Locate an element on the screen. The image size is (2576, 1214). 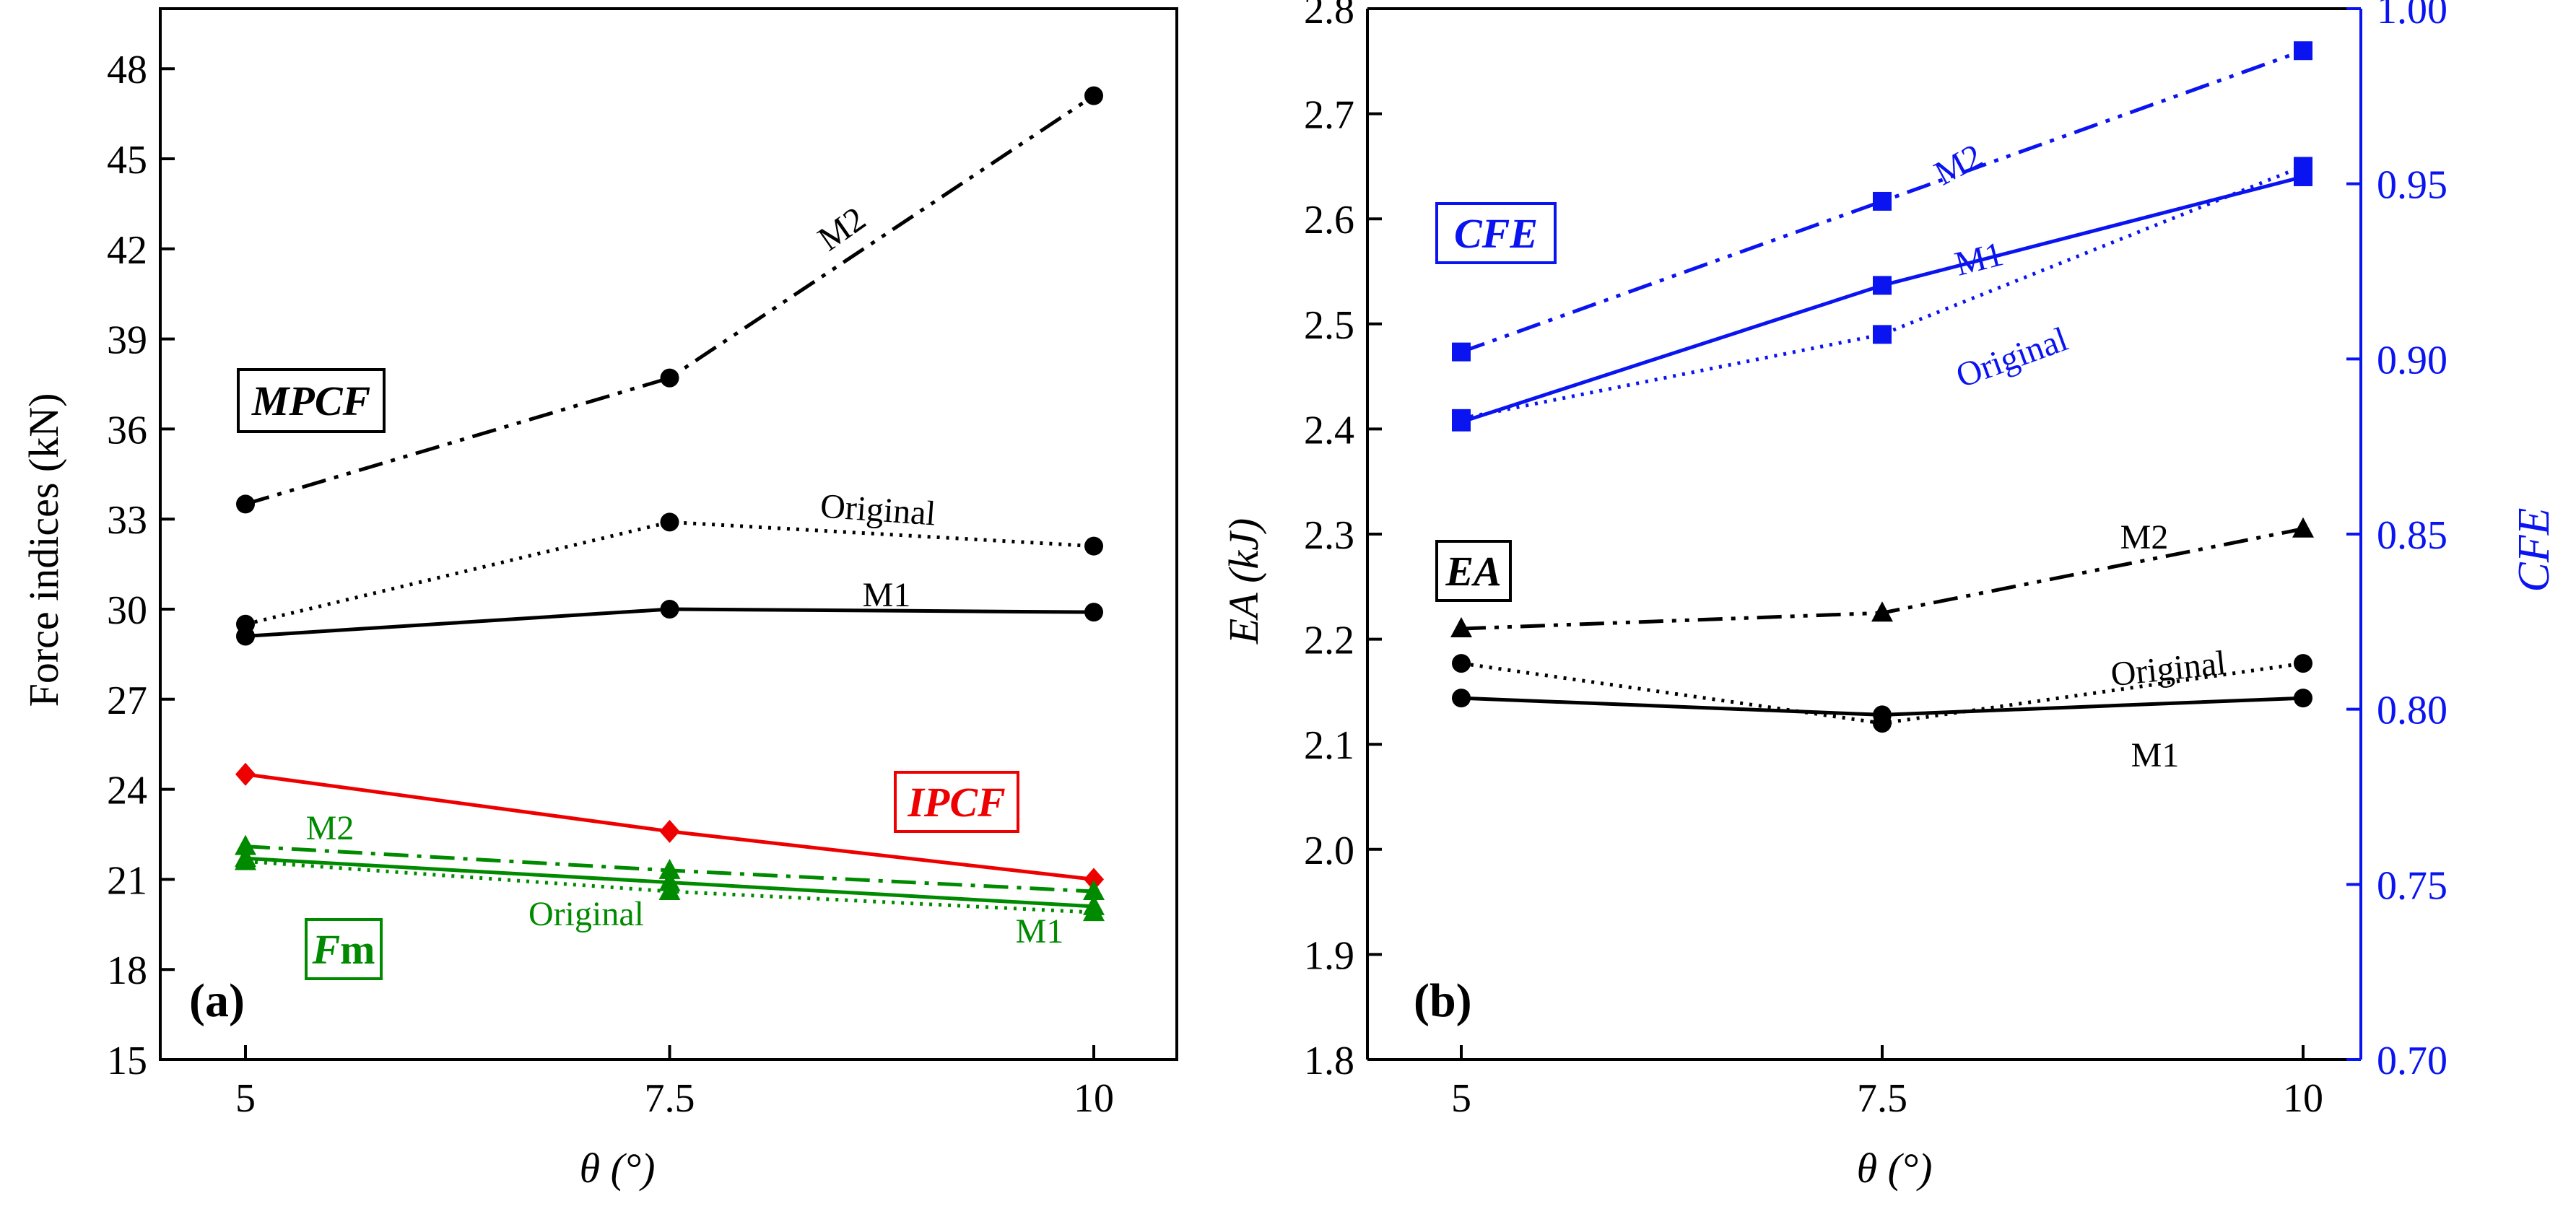
panel-b-x-tick-label: 7.5 is located at coordinates (1882, 1098).